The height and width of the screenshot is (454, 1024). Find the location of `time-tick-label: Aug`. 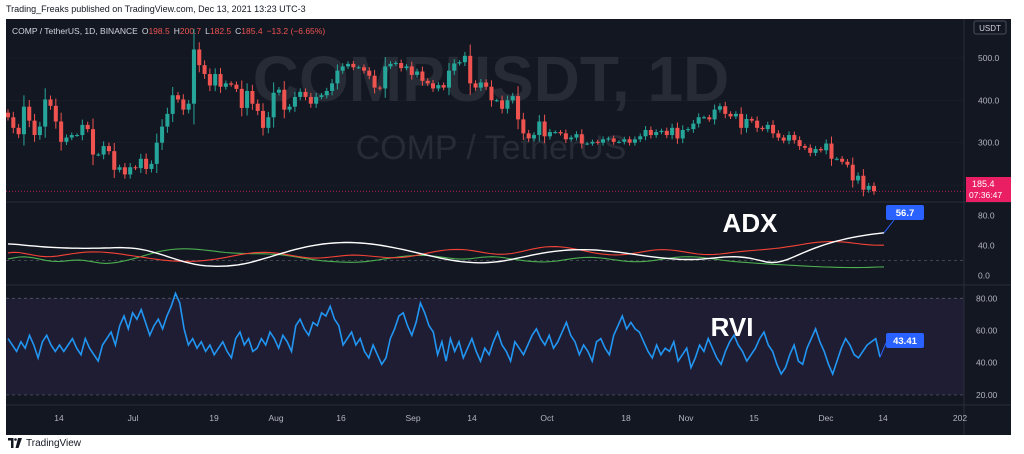

time-tick-label: Aug is located at coordinates (275, 418).